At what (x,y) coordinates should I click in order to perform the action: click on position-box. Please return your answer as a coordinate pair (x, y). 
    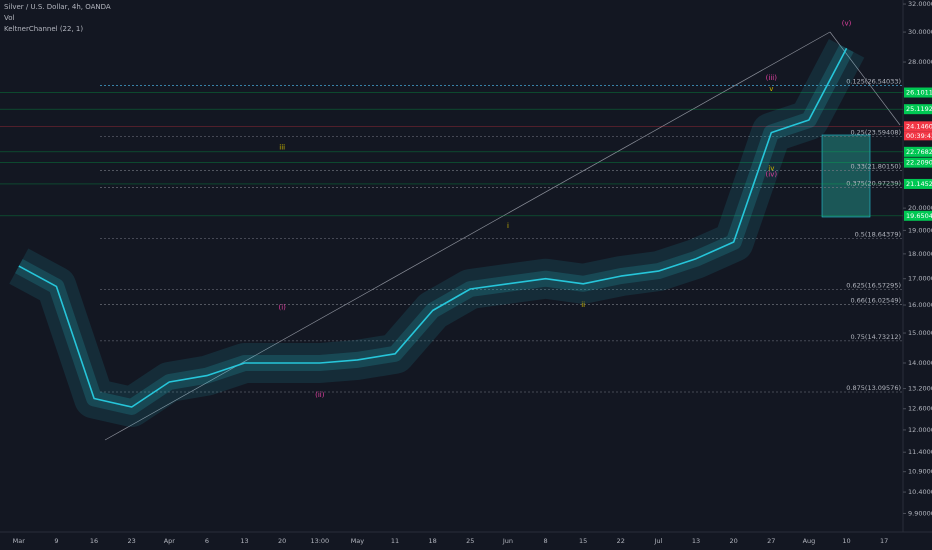
    Looking at the image, I should click on (846, 176).